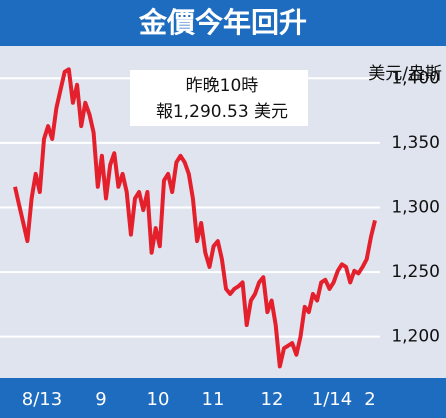 This screenshot has width=446, height=418. Describe the element at coordinates (272, 399) in the screenshot. I see `x-tick-label: 12` at that location.